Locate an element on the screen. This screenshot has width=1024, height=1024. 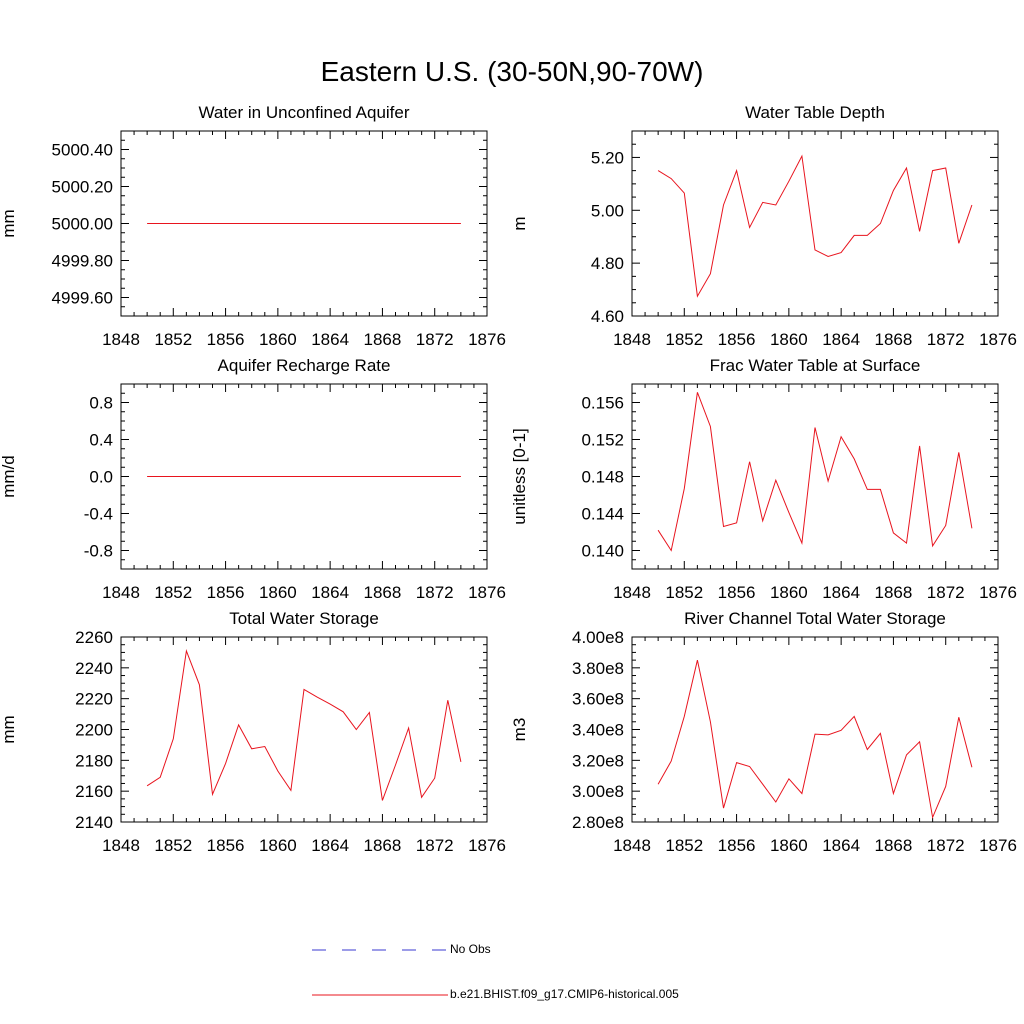
y-tick-label: 2140 is located at coordinates (94, 822).